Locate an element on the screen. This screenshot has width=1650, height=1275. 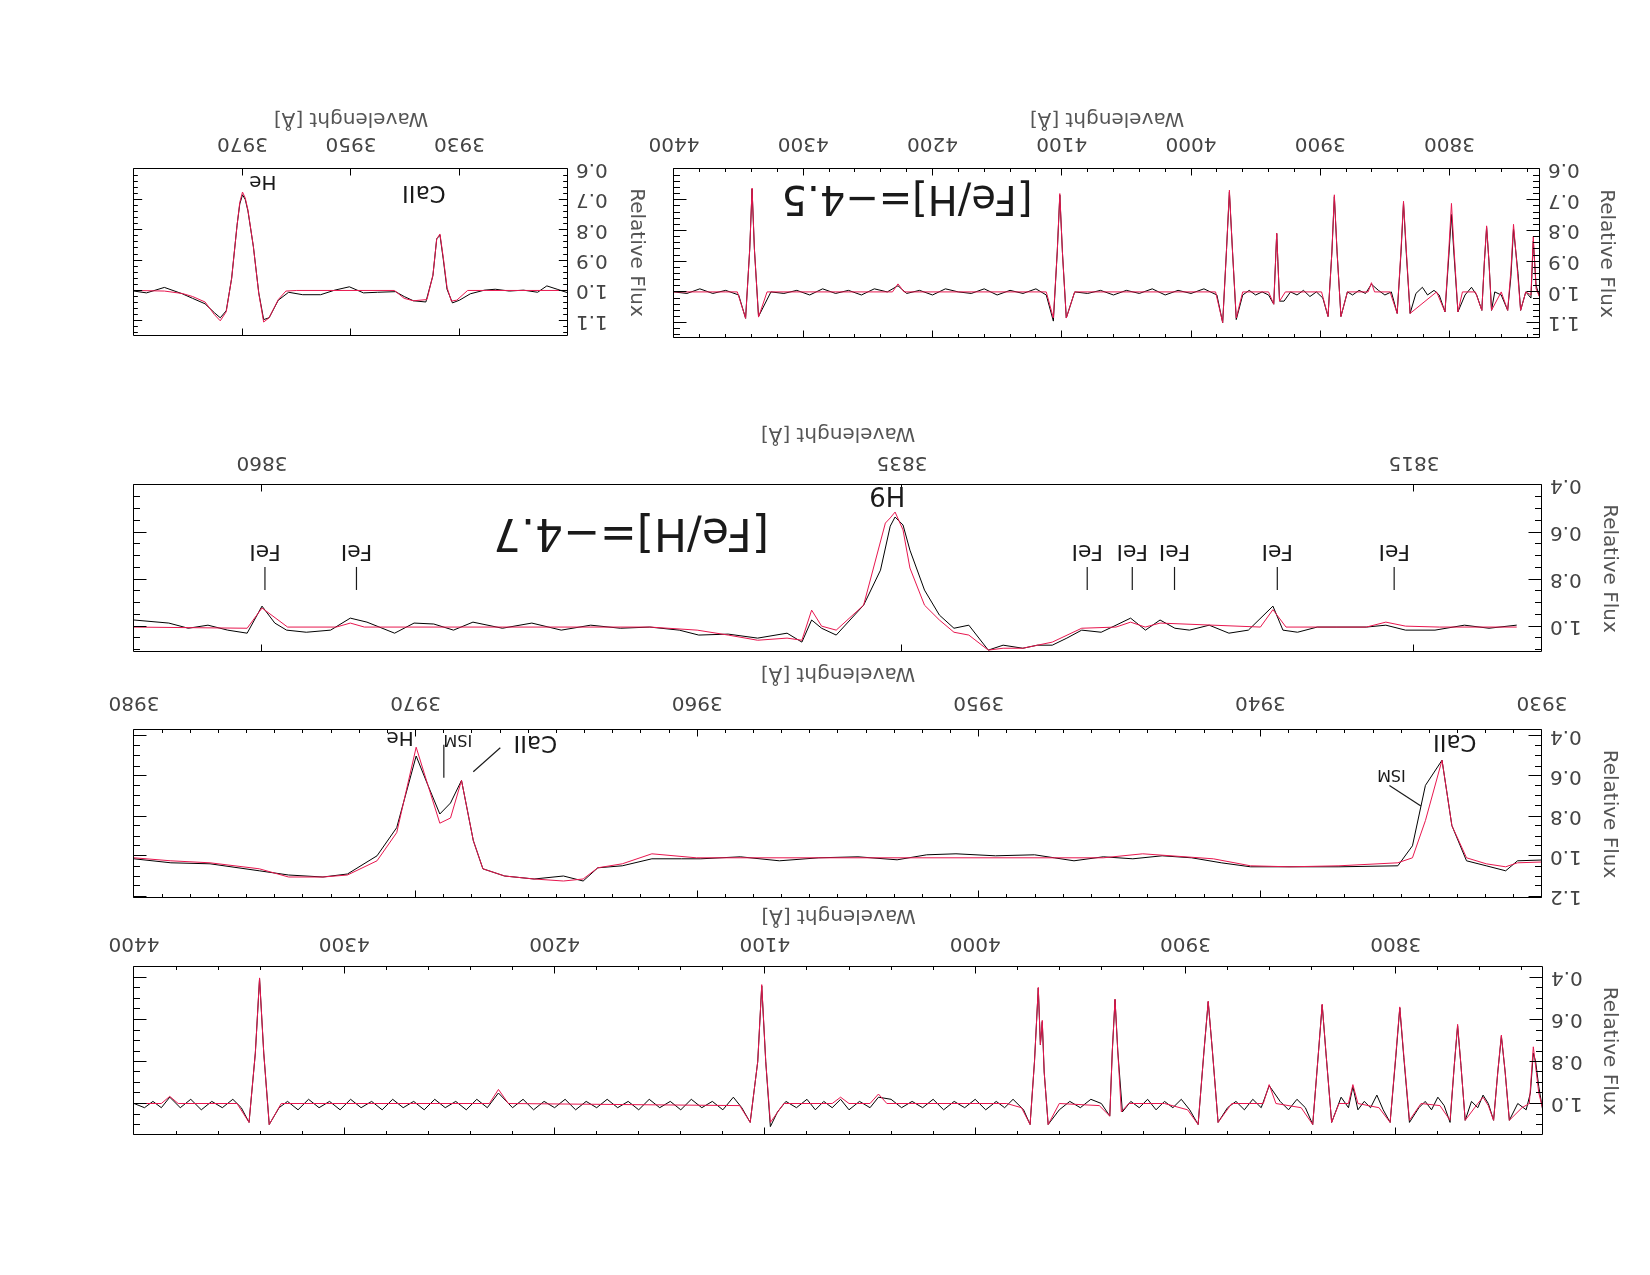
annotation: H9 is located at coordinates (887, 496).